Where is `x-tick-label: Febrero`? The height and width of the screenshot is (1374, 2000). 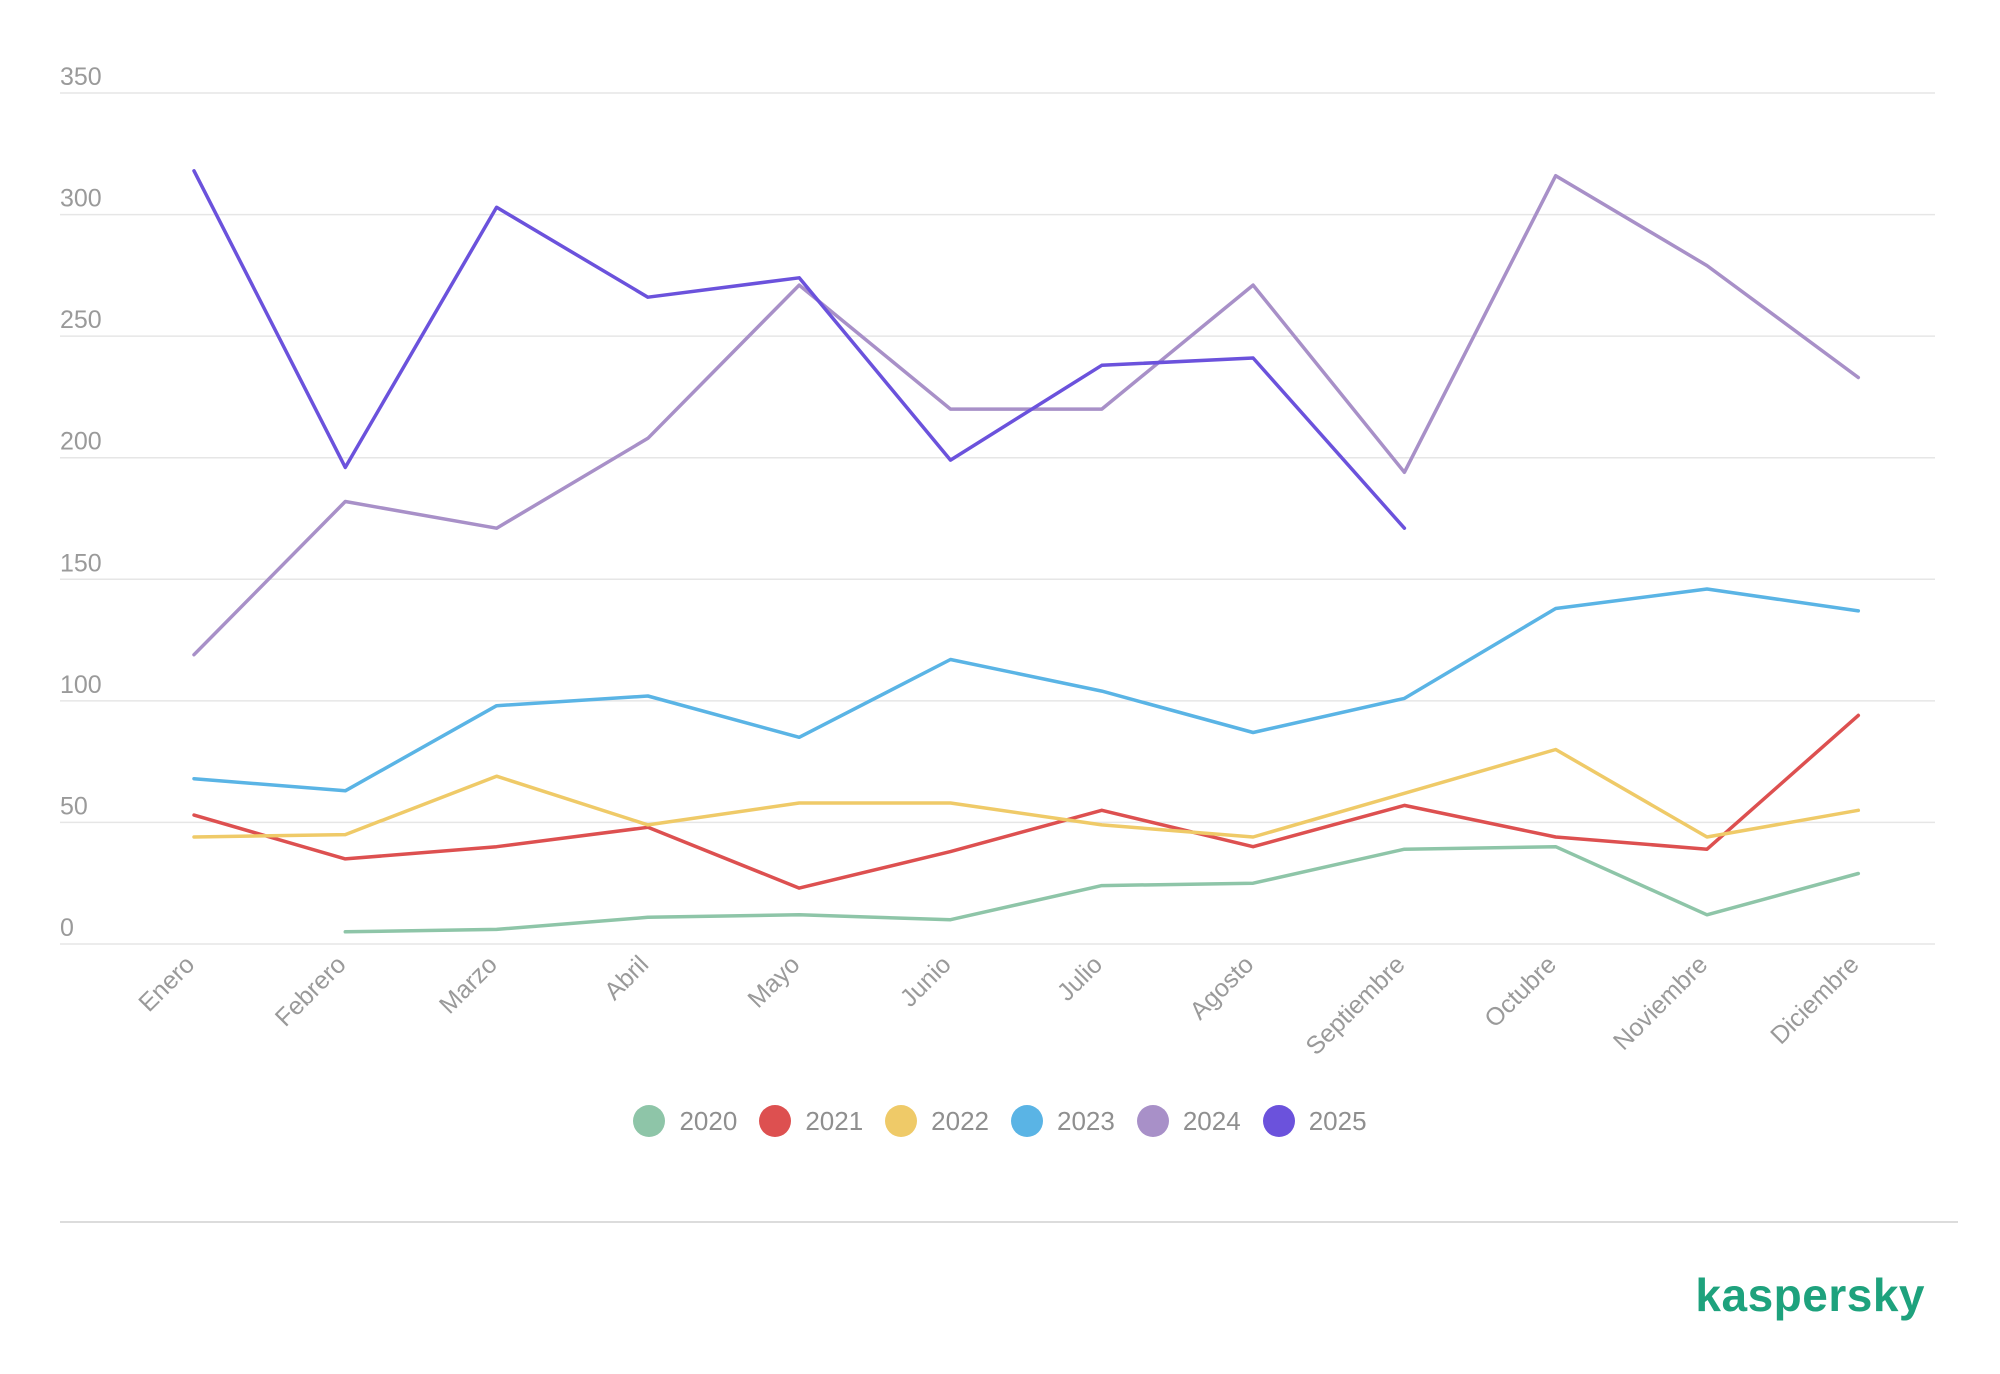
x-tick-label: Febrero is located at coordinates (311, 991).